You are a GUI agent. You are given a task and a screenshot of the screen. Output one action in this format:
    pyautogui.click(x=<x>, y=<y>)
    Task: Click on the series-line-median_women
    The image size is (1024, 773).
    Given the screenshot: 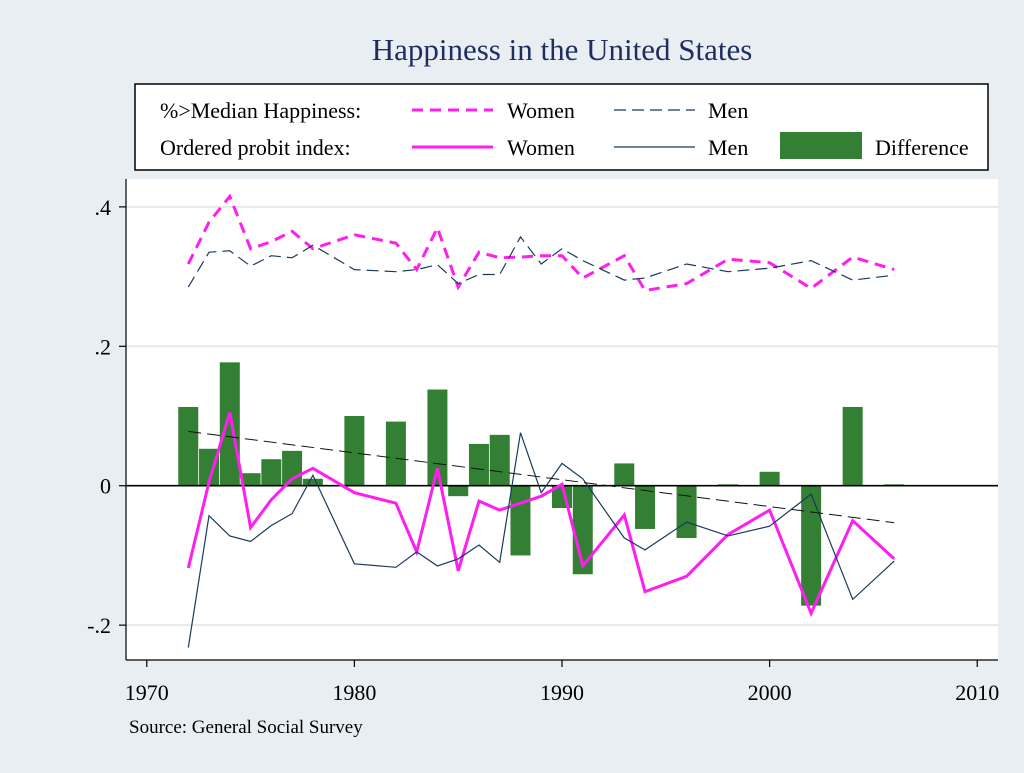 What is the action you would take?
    pyautogui.click(x=540, y=243)
    